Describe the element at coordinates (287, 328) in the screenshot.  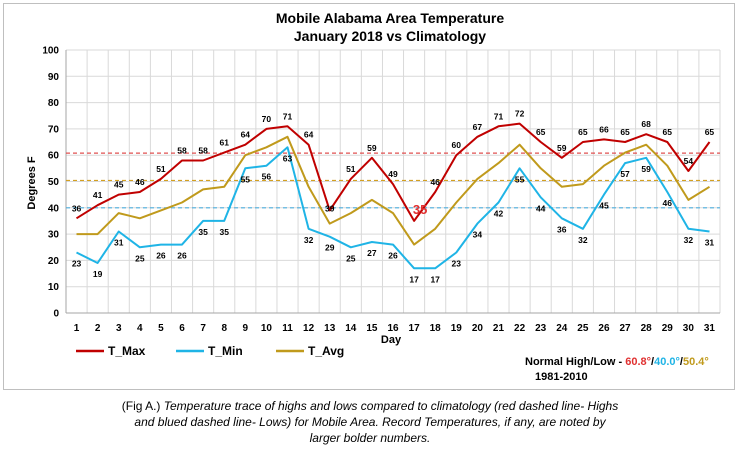
I see `x-tick-label: 11` at that location.